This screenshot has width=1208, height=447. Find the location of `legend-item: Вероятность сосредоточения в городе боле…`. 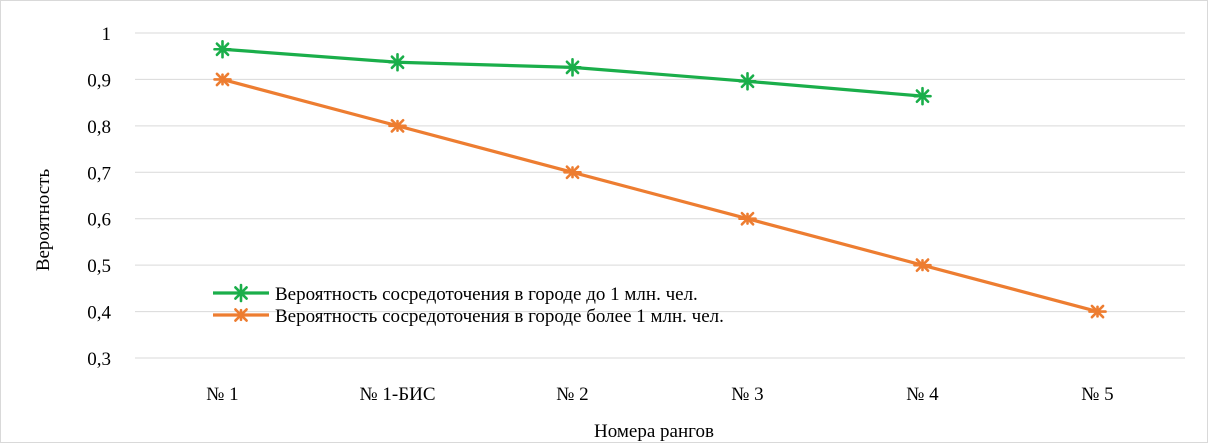

legend-item: Вероятность сосредоточения в городе боле… is located at coordinates (468, 316).